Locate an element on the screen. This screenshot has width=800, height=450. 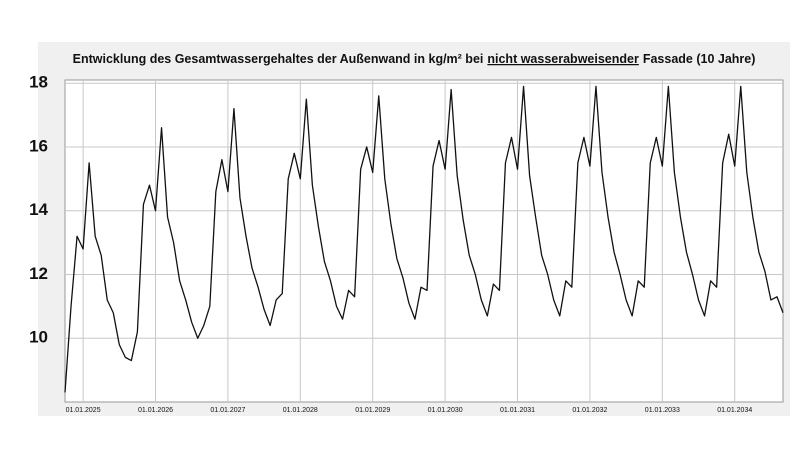
x-tick-label: 01.01.2034 is located at coordinates (734, 410).